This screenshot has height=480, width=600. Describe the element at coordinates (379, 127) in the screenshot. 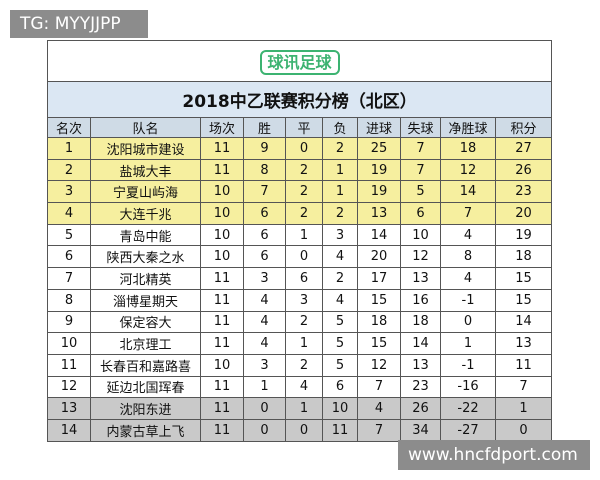

I see `header-cell: 进球` at that location.